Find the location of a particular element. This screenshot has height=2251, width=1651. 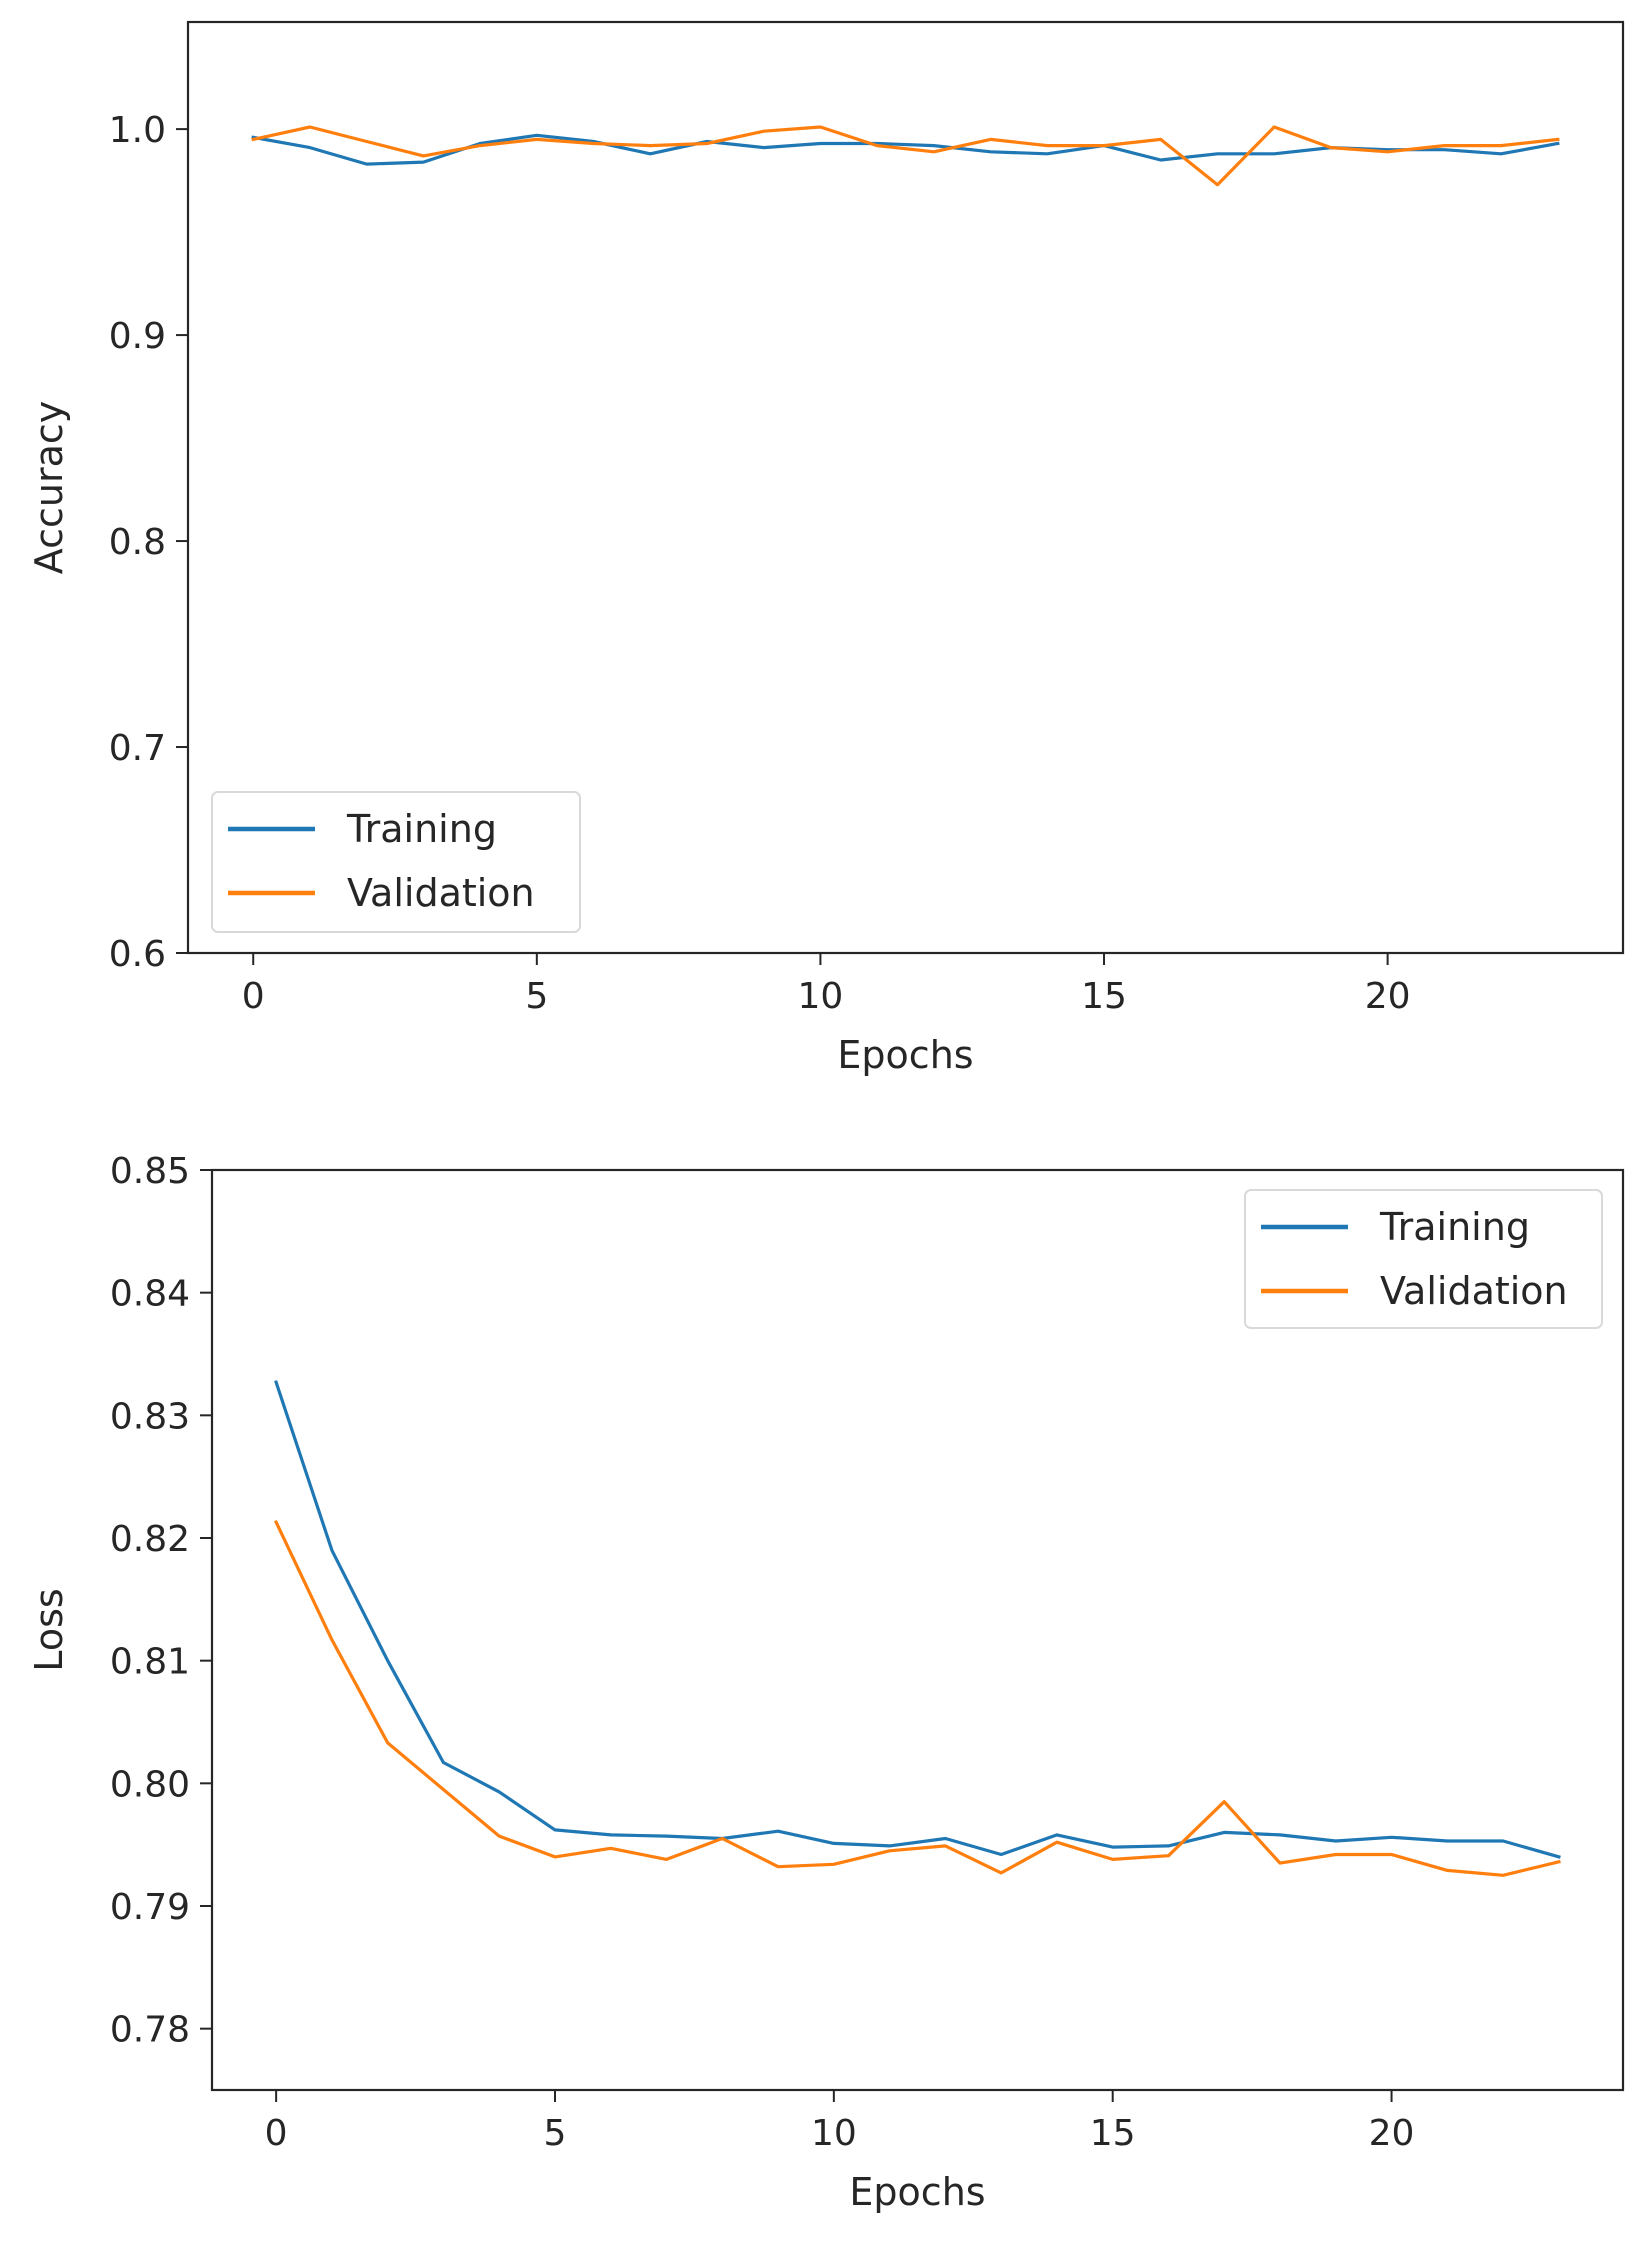

accuracy-y-axis-label: Accuracy is located at coordinates (49, 488).